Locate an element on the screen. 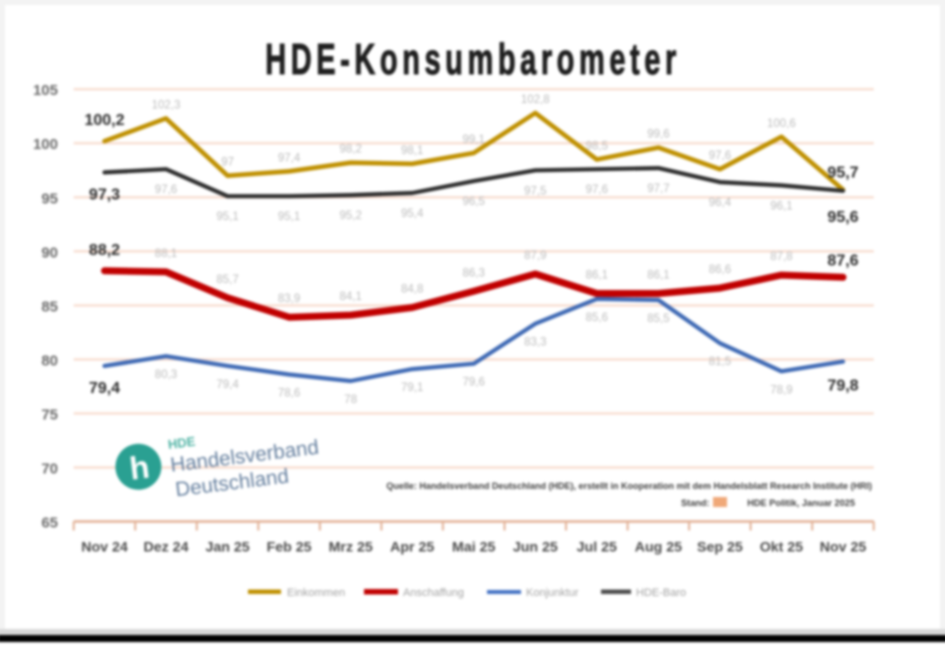 This screenshot has height=647, width=945. svg-text: 85,5 is located at coordinates (658, 319).